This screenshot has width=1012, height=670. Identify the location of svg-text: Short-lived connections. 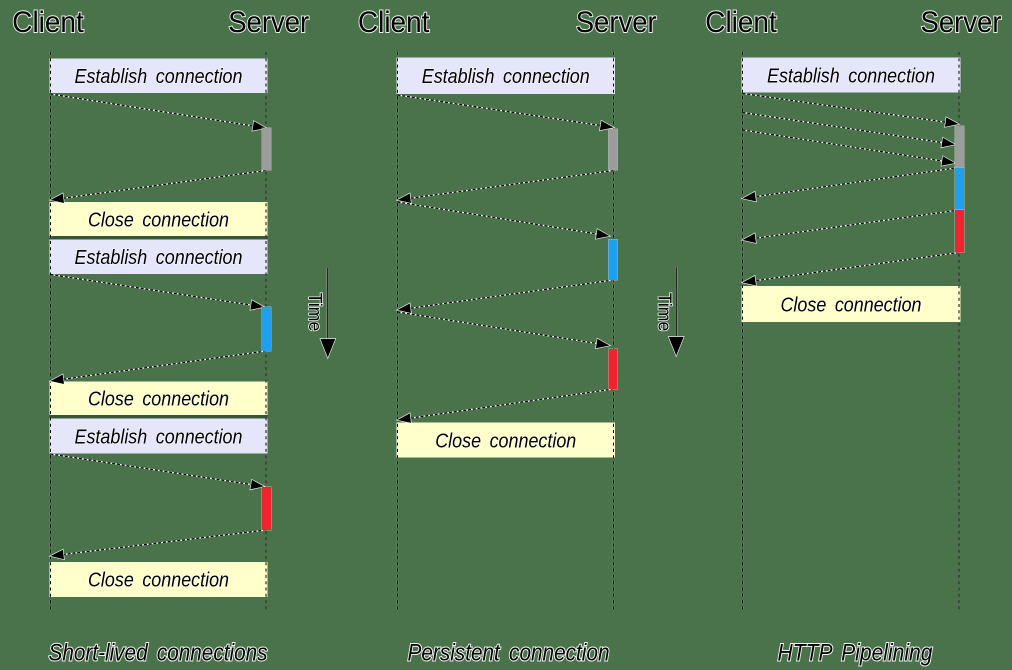
(158, 653).